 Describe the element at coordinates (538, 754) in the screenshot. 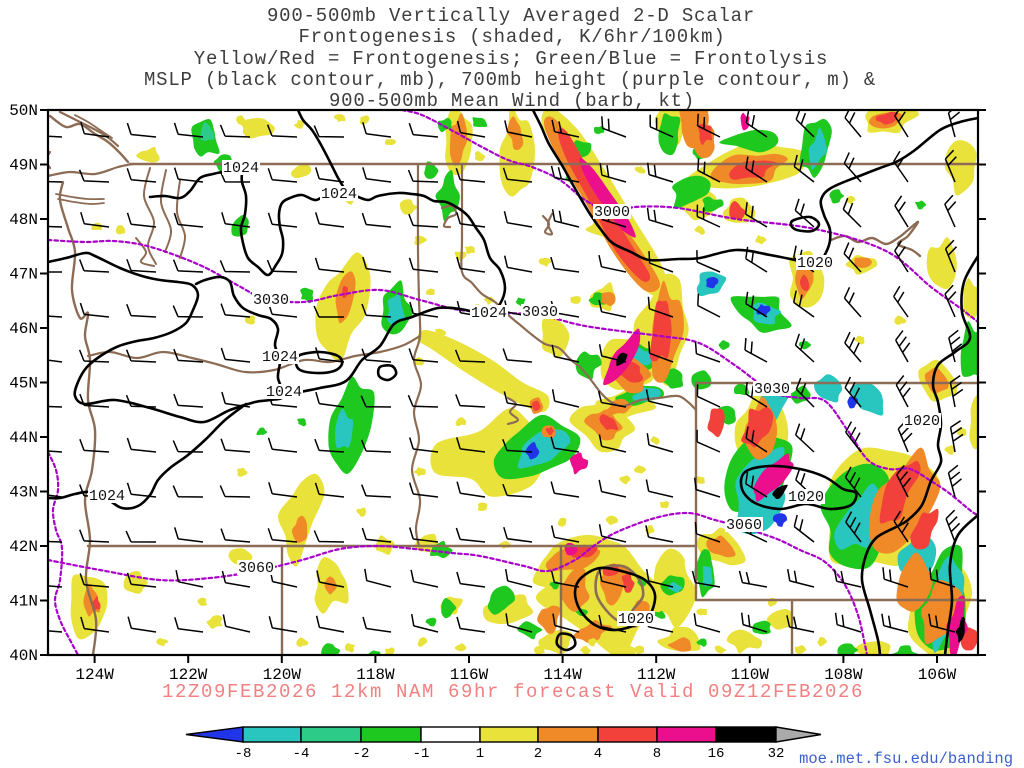

I see `svg-text: 2` at that location.